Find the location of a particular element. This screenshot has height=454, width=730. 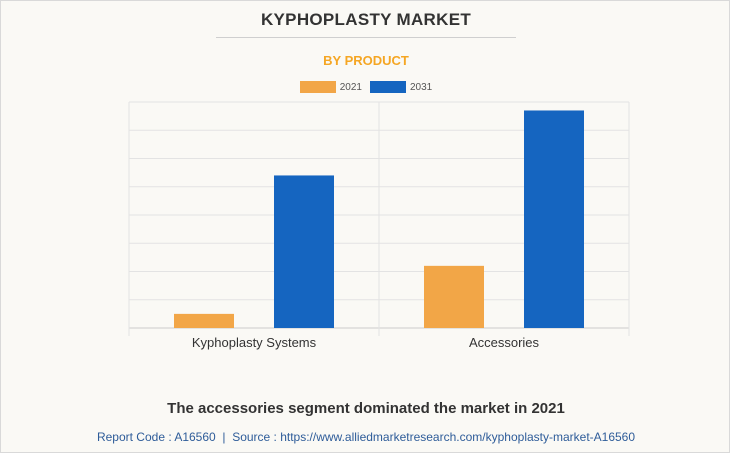

bar-2031-accessories is located at coordinates (554, 219).